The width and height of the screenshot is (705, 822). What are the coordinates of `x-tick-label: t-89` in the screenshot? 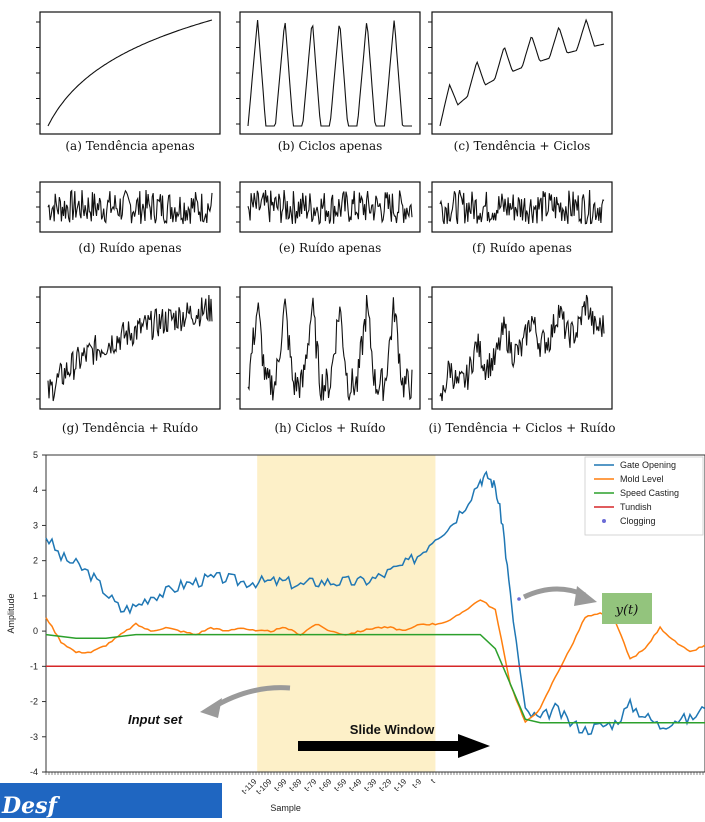 It's located at (295, 785).